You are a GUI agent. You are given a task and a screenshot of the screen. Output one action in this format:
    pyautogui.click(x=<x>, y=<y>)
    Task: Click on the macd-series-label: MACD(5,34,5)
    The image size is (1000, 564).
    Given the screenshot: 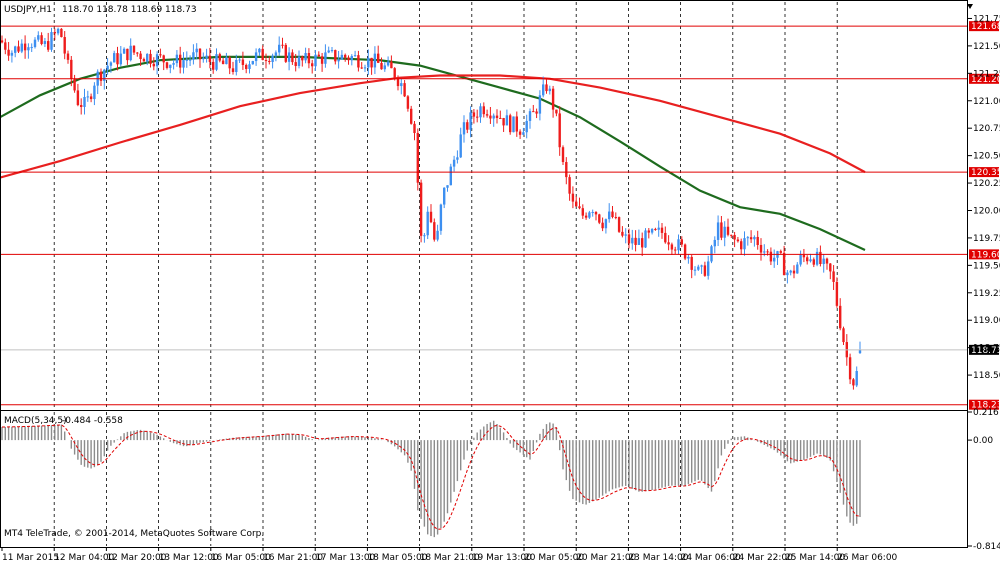 What is the action you would take?
    pyautogui.click(x=35, y=421)
    